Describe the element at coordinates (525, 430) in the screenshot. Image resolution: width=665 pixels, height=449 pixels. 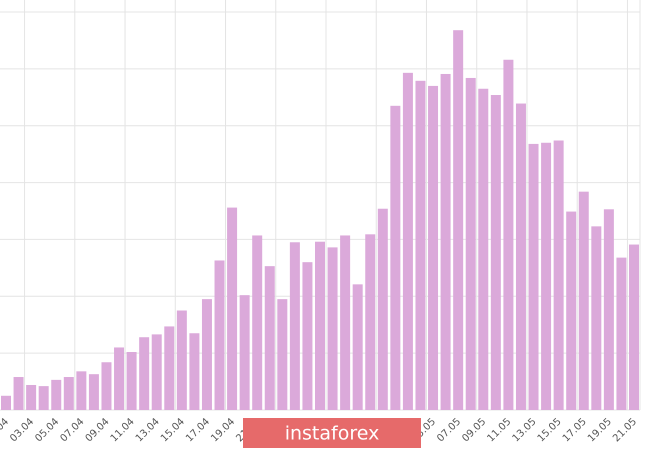
I see `x-tick-label: 13.05` at that location.